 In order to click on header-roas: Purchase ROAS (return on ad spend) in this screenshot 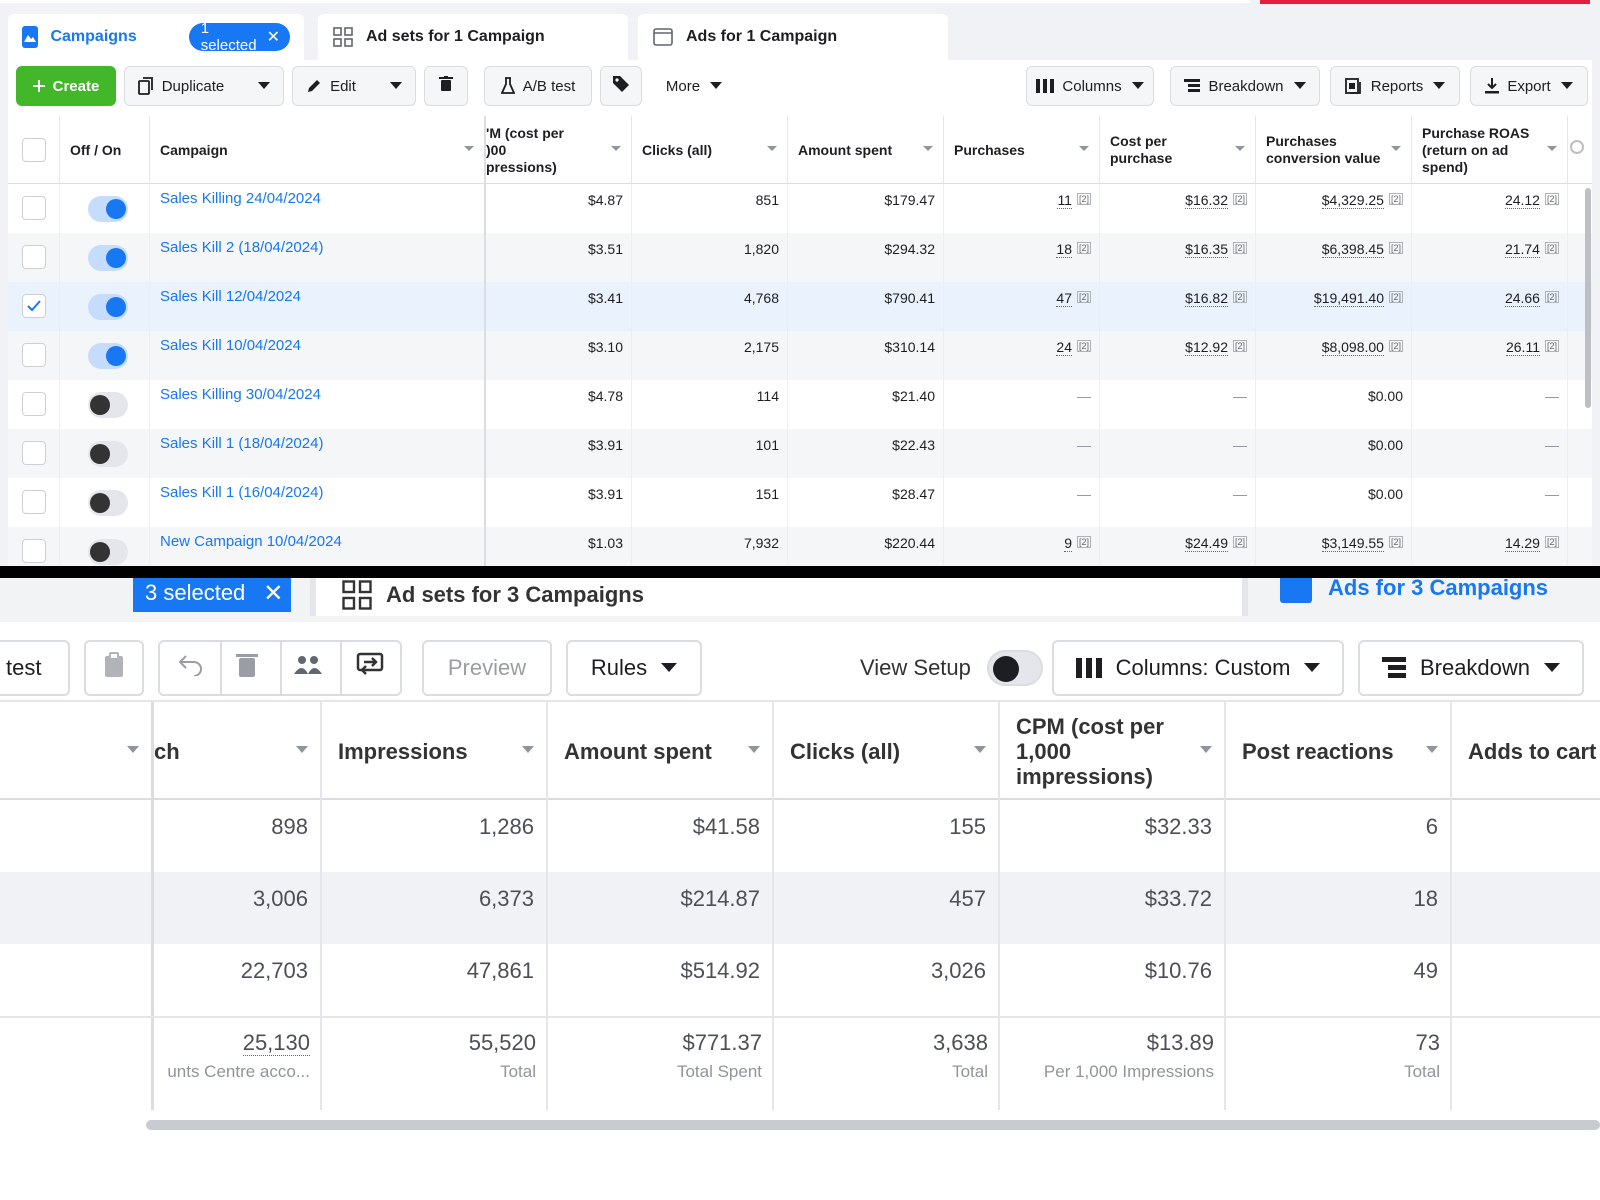, I will do `click(1490, 150)`.